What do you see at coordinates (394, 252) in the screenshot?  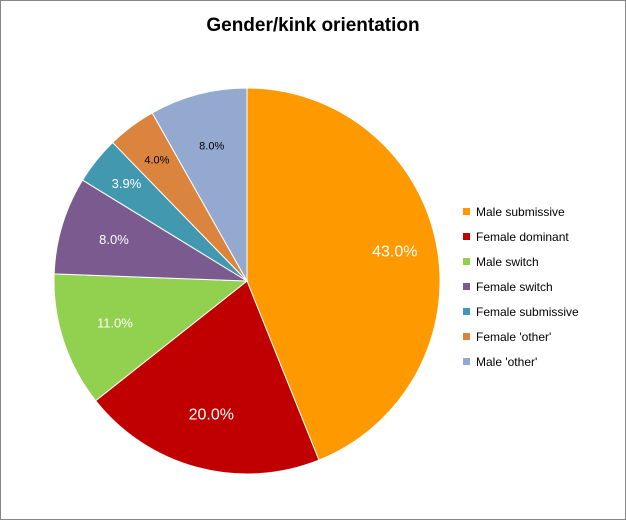 I see `slice-label-1: 43.0%` at bounding box center [394, 252].